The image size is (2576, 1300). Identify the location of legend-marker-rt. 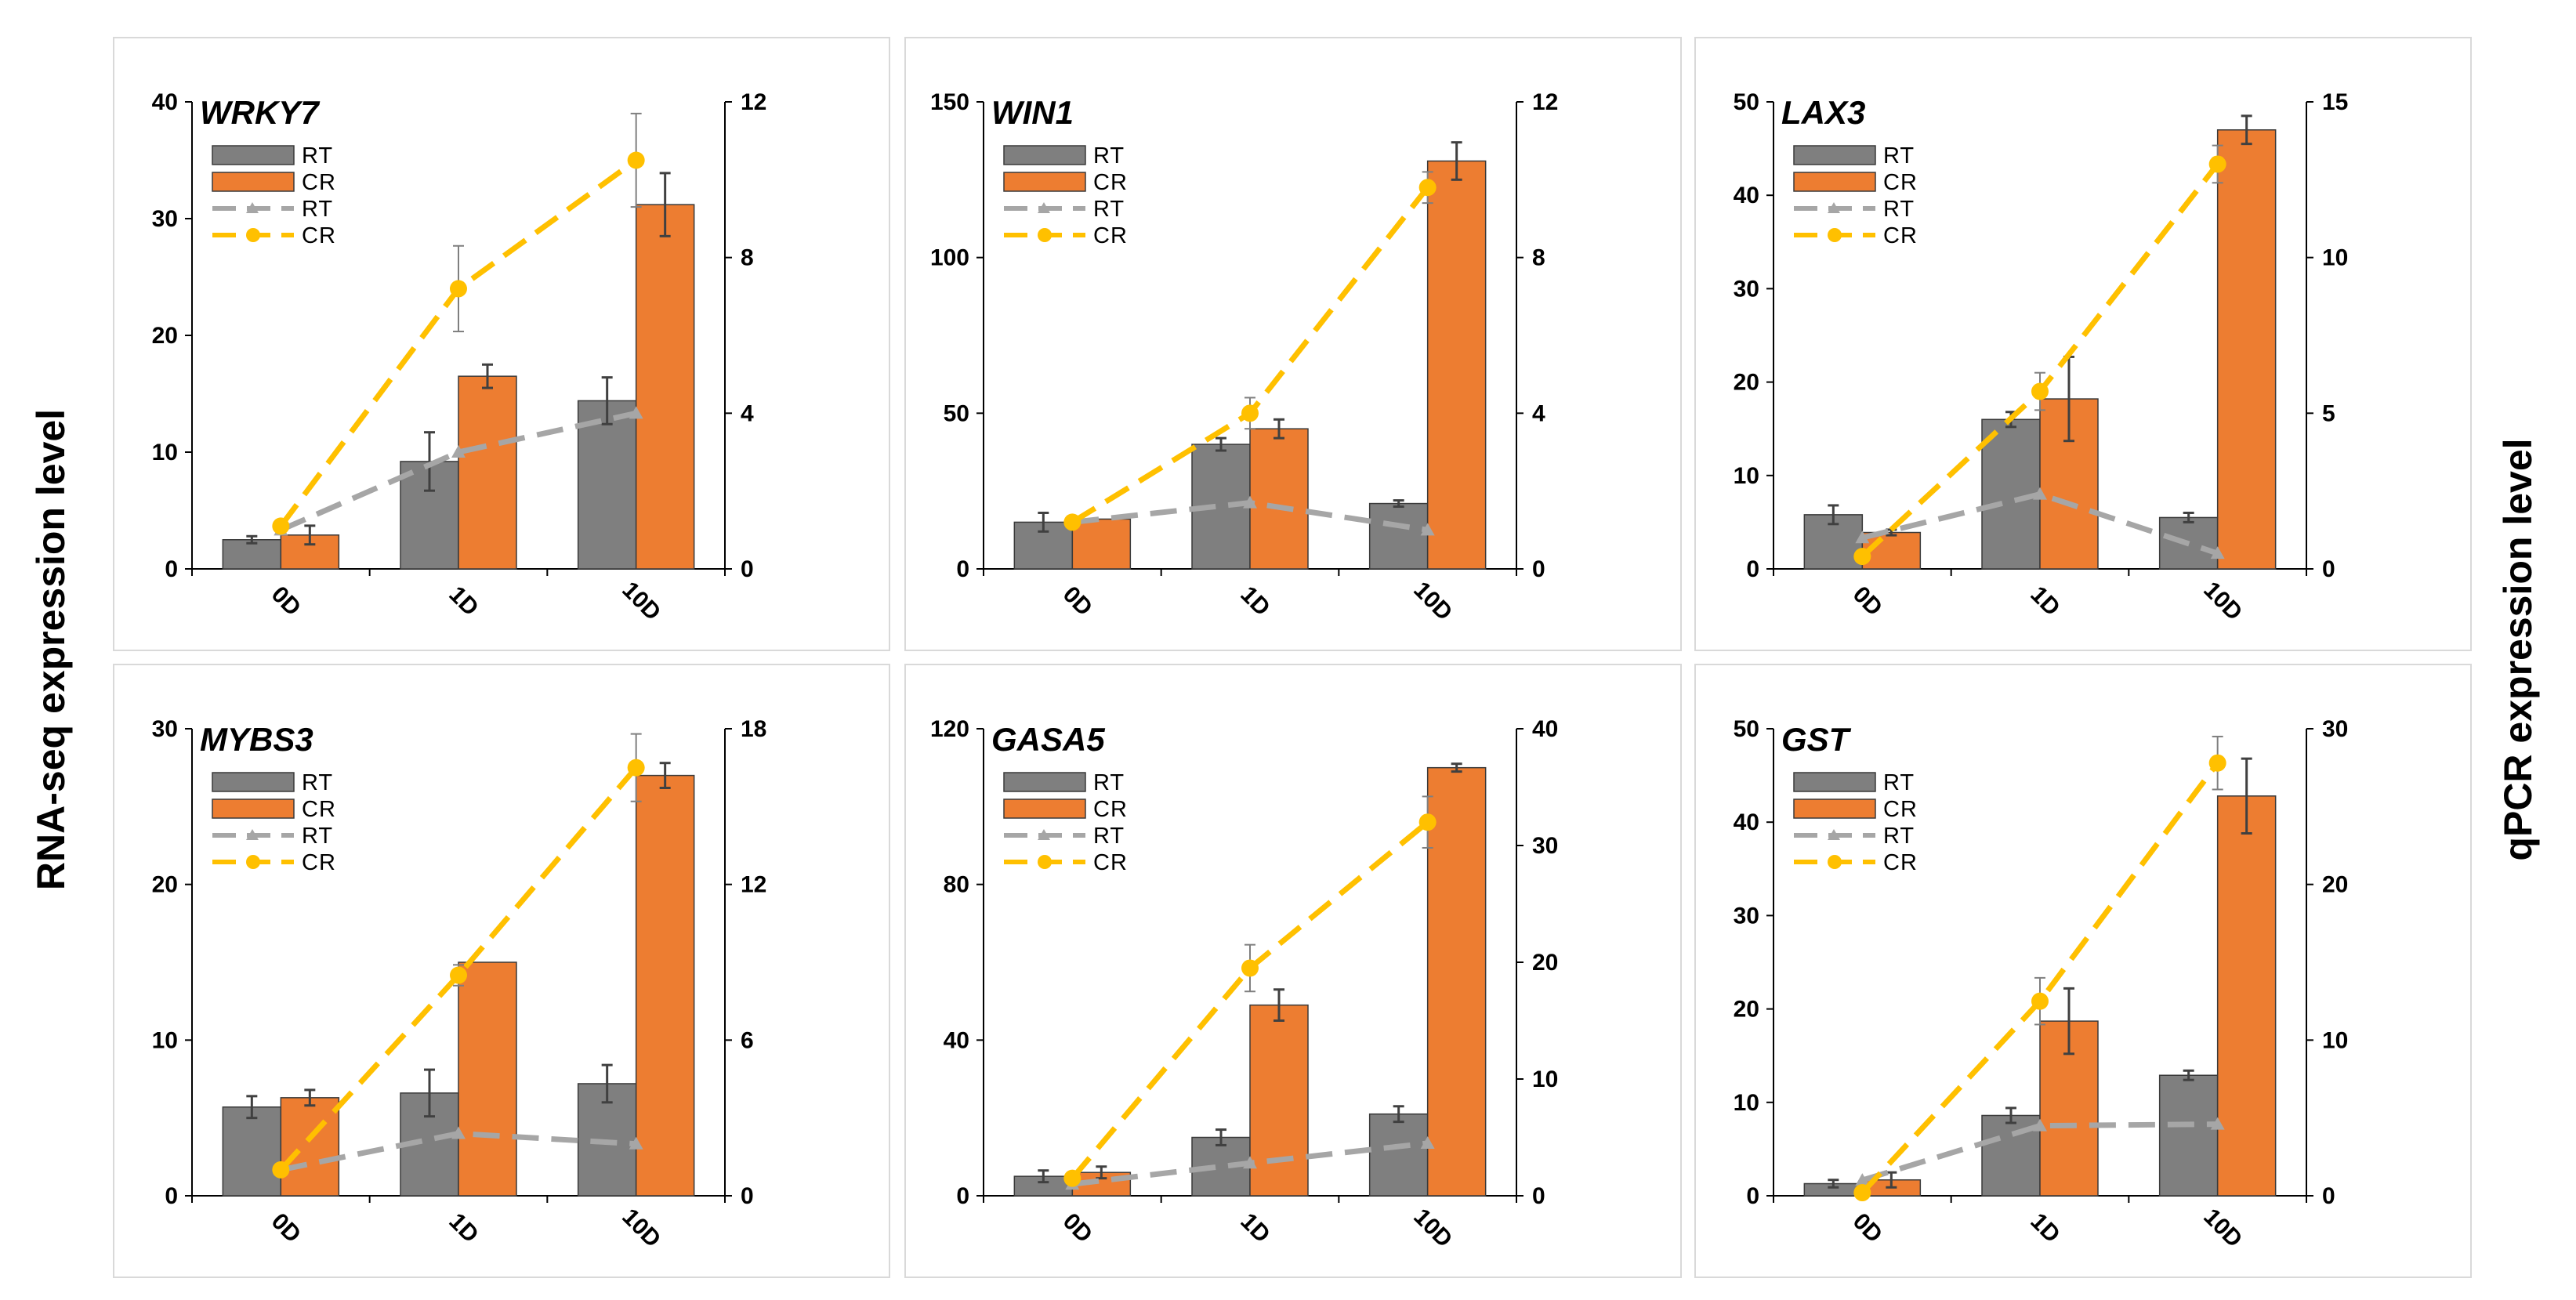
(1044, 834).